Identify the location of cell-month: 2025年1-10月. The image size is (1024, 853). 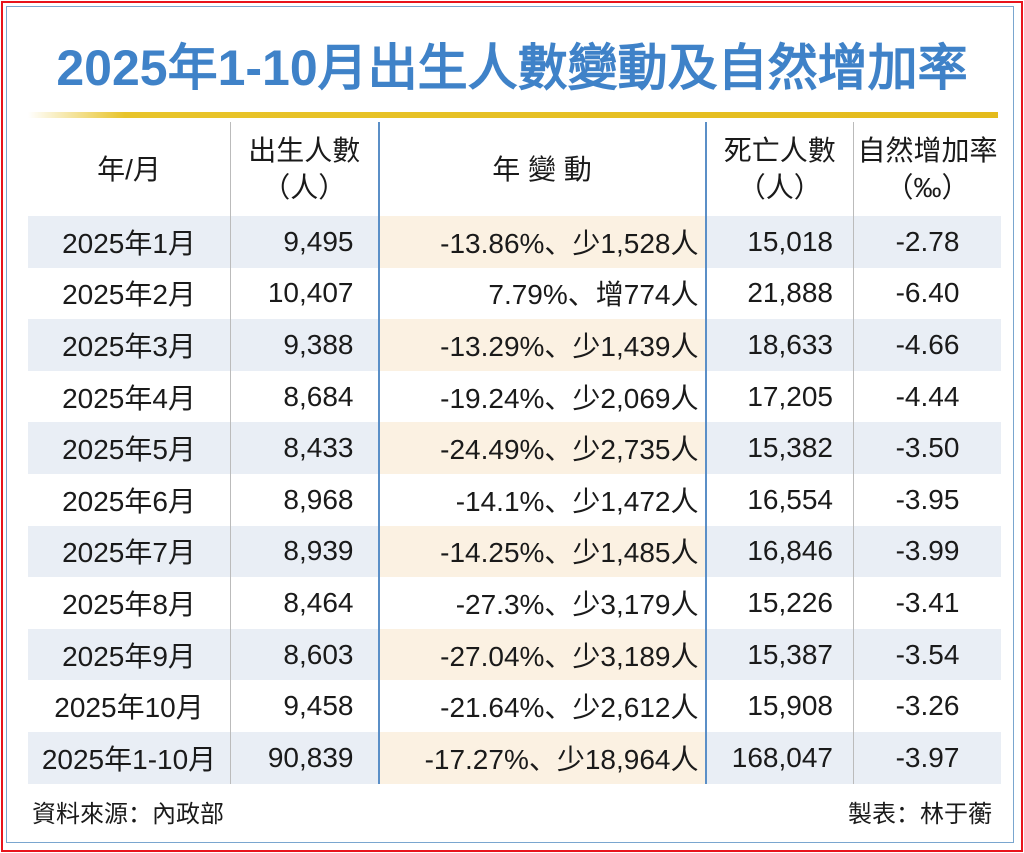
(129, 757).